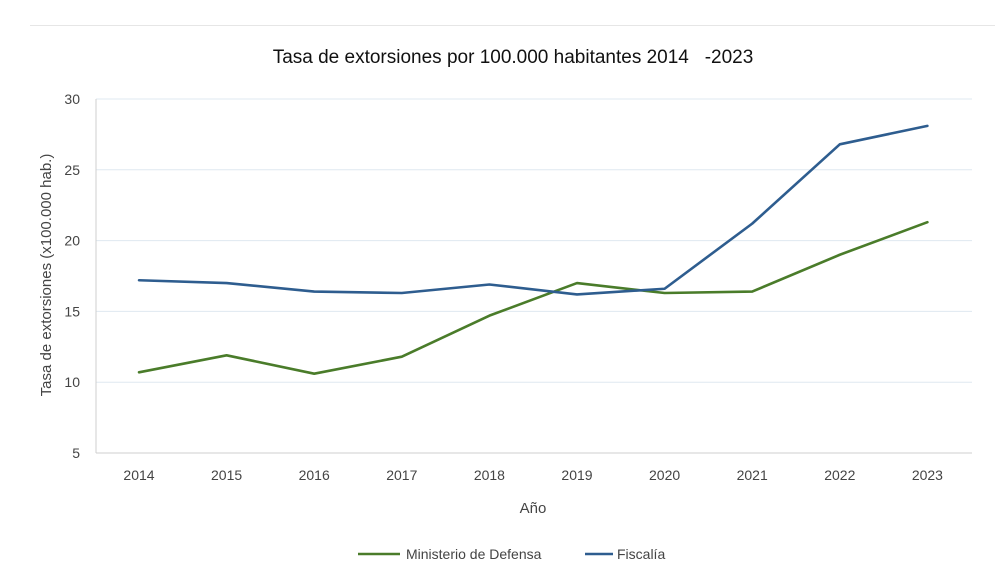  I want to click on legend-label: Ministerio de Defensa, so click(474, 554).